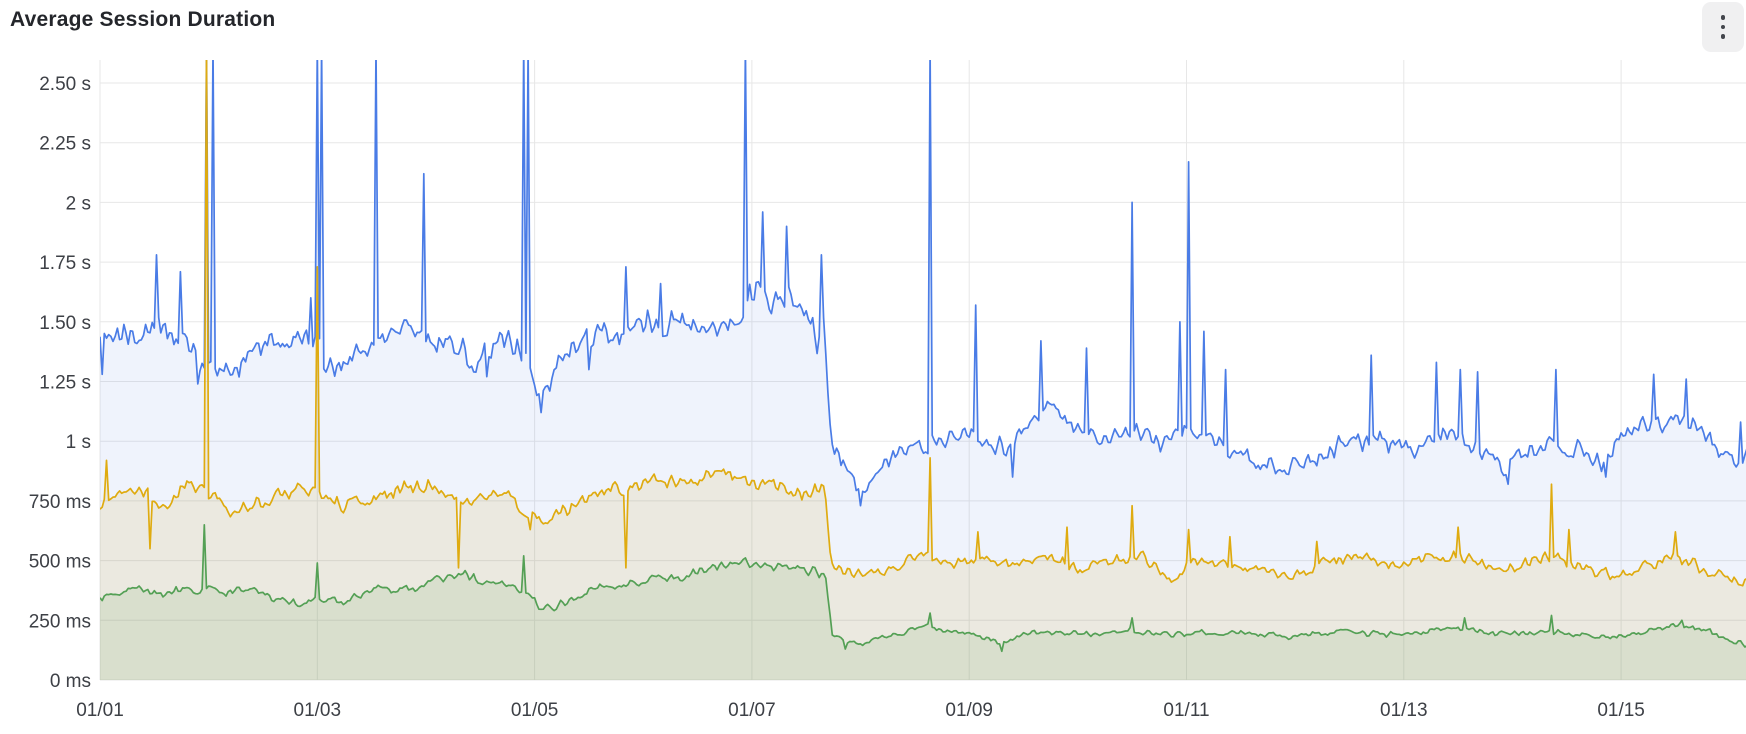  Describe the element at coordinates (1404, 710) in the screenshot. I see `x-tick-label: 01/13` at that location.